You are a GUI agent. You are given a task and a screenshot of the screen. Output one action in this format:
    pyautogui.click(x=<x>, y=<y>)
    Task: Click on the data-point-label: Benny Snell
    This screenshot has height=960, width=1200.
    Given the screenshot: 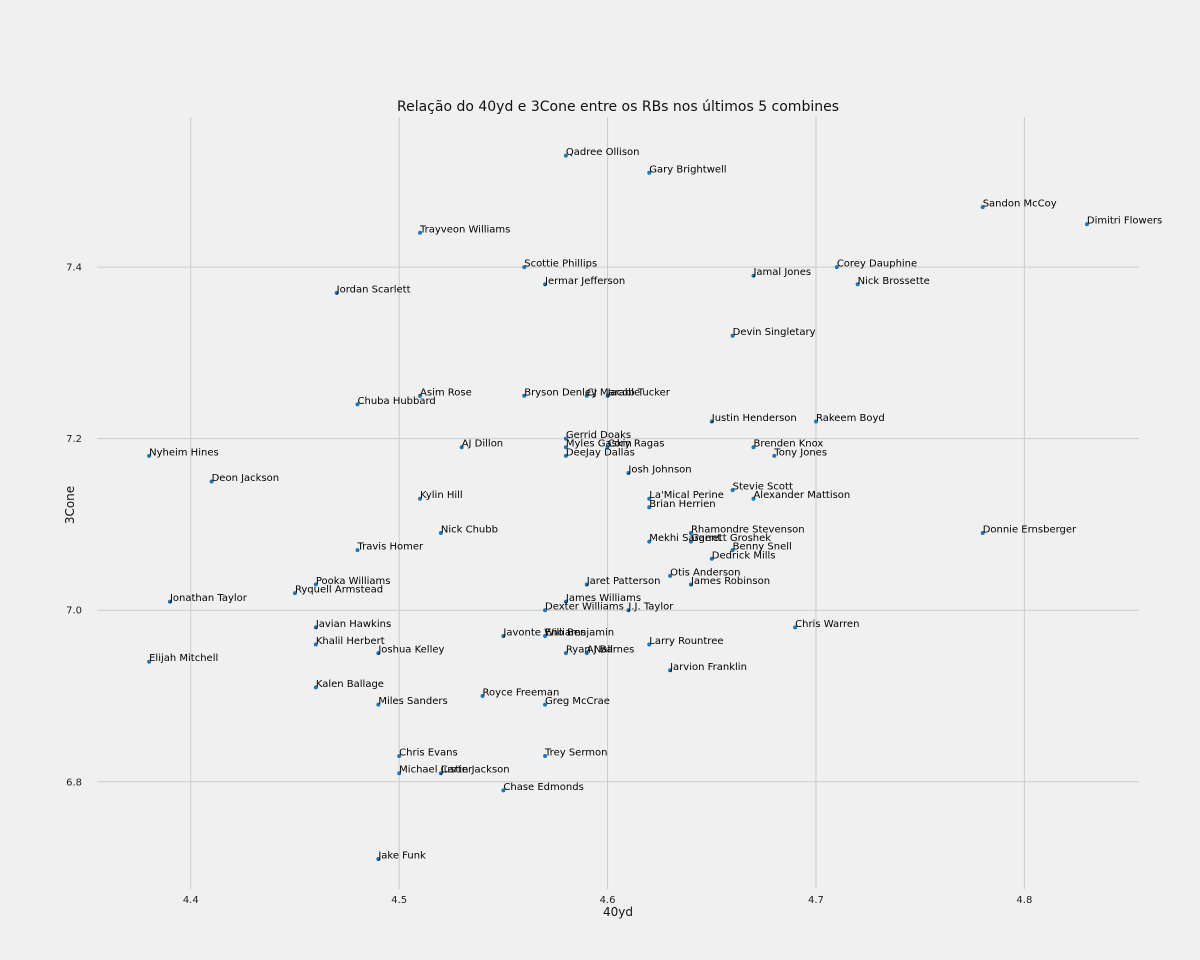 What is the action you would take?
    pyautogui.click(x=762, y=547)
    